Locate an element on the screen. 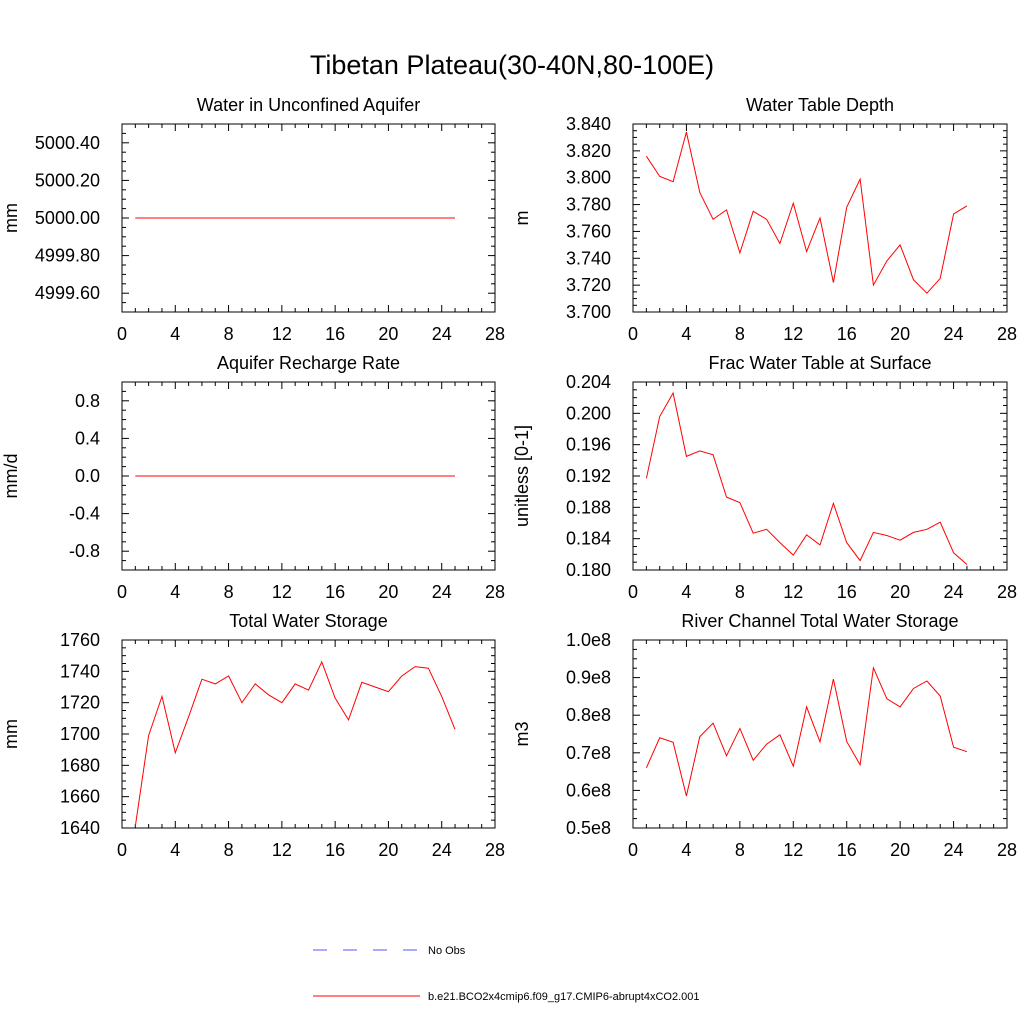 This screenshot has height=1024, width=1024. y-tick-label: 1720 is located at coordinates (80, 703).